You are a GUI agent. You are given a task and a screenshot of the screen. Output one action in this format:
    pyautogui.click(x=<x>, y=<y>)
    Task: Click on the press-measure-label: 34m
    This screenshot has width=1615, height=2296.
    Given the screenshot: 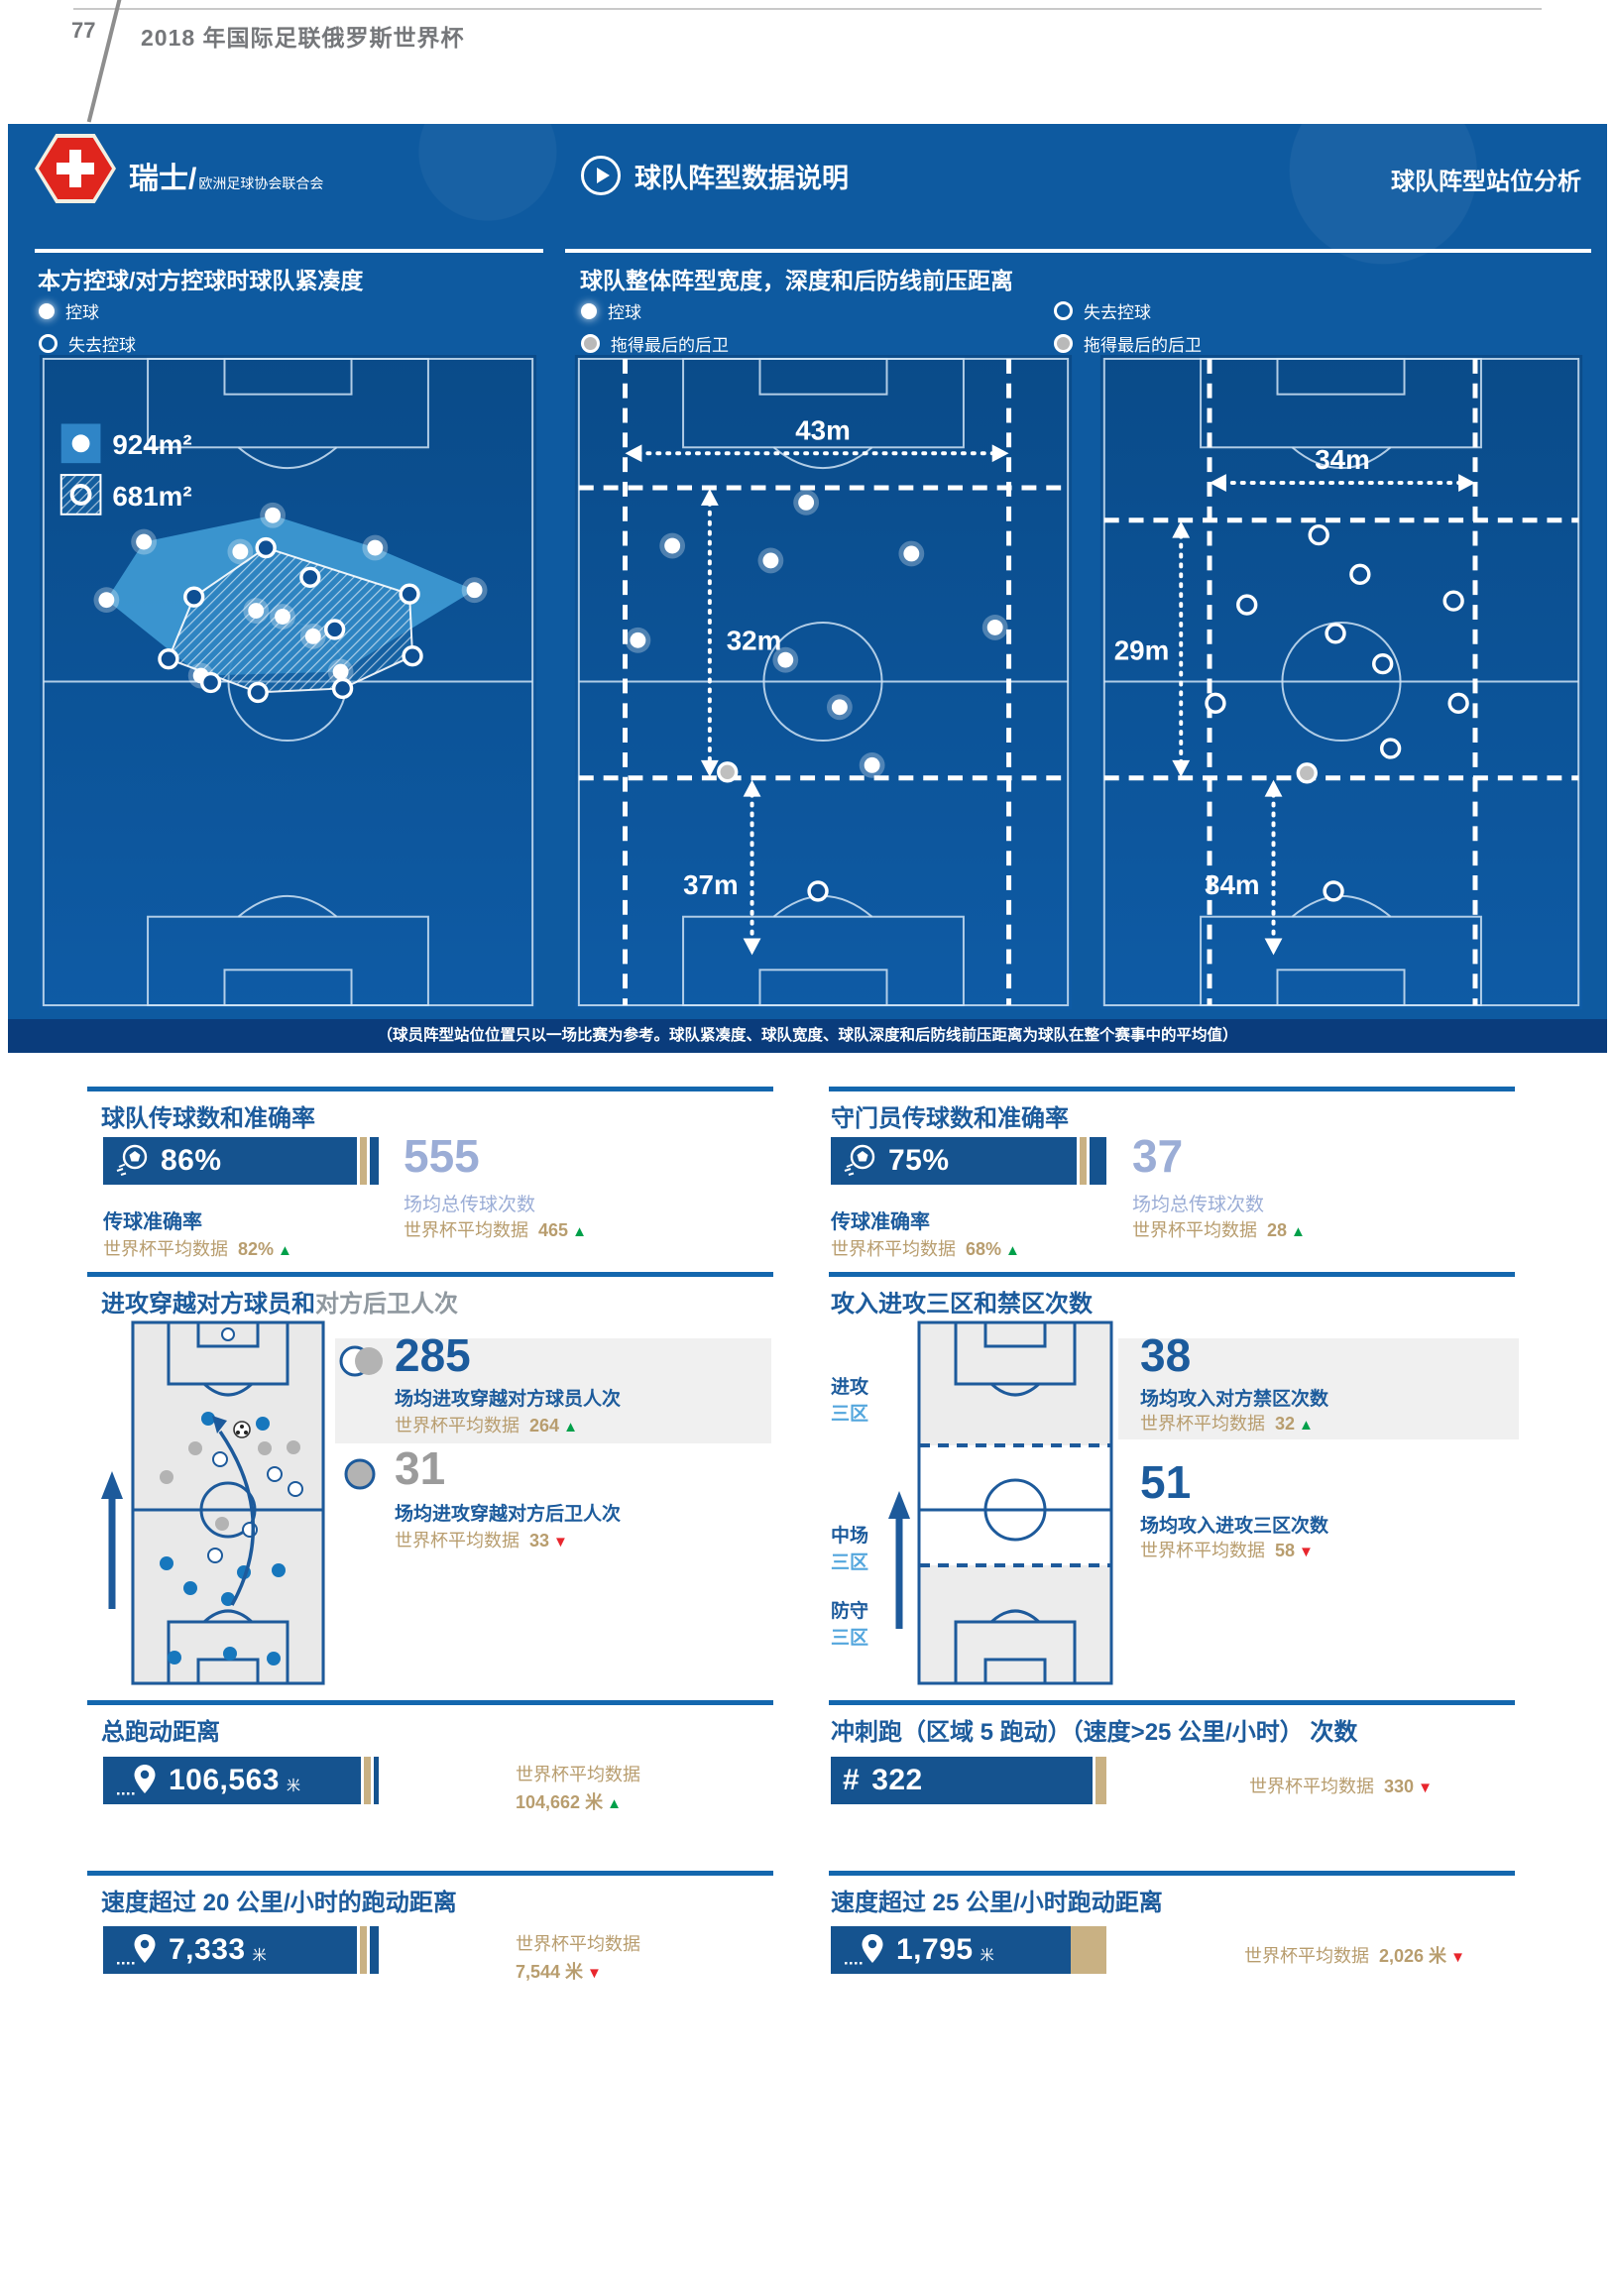 What is the action you would take?
    pyautogui.click(x=1232, y=885)
    